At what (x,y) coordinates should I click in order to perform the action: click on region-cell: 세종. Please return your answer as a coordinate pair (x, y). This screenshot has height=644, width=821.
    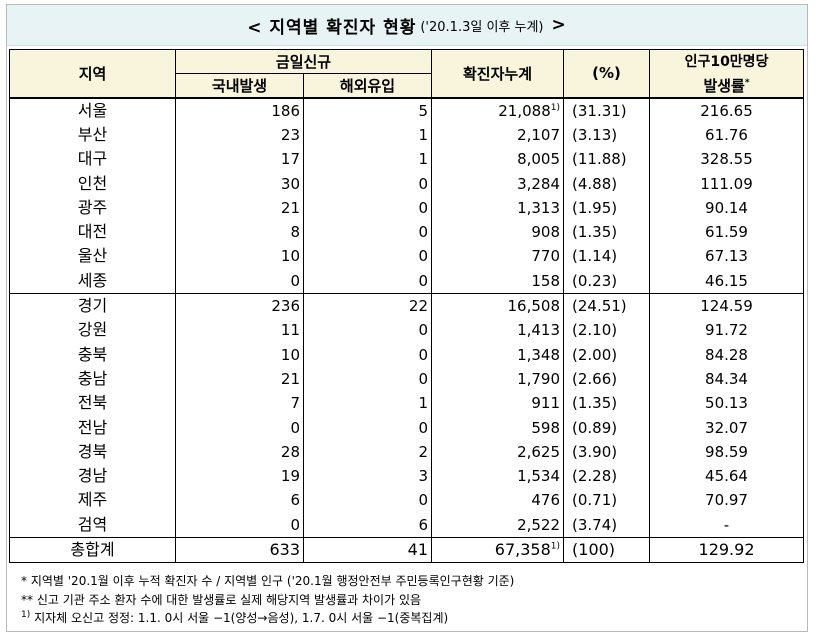
    Looking at the image, I should click on (92, 281).